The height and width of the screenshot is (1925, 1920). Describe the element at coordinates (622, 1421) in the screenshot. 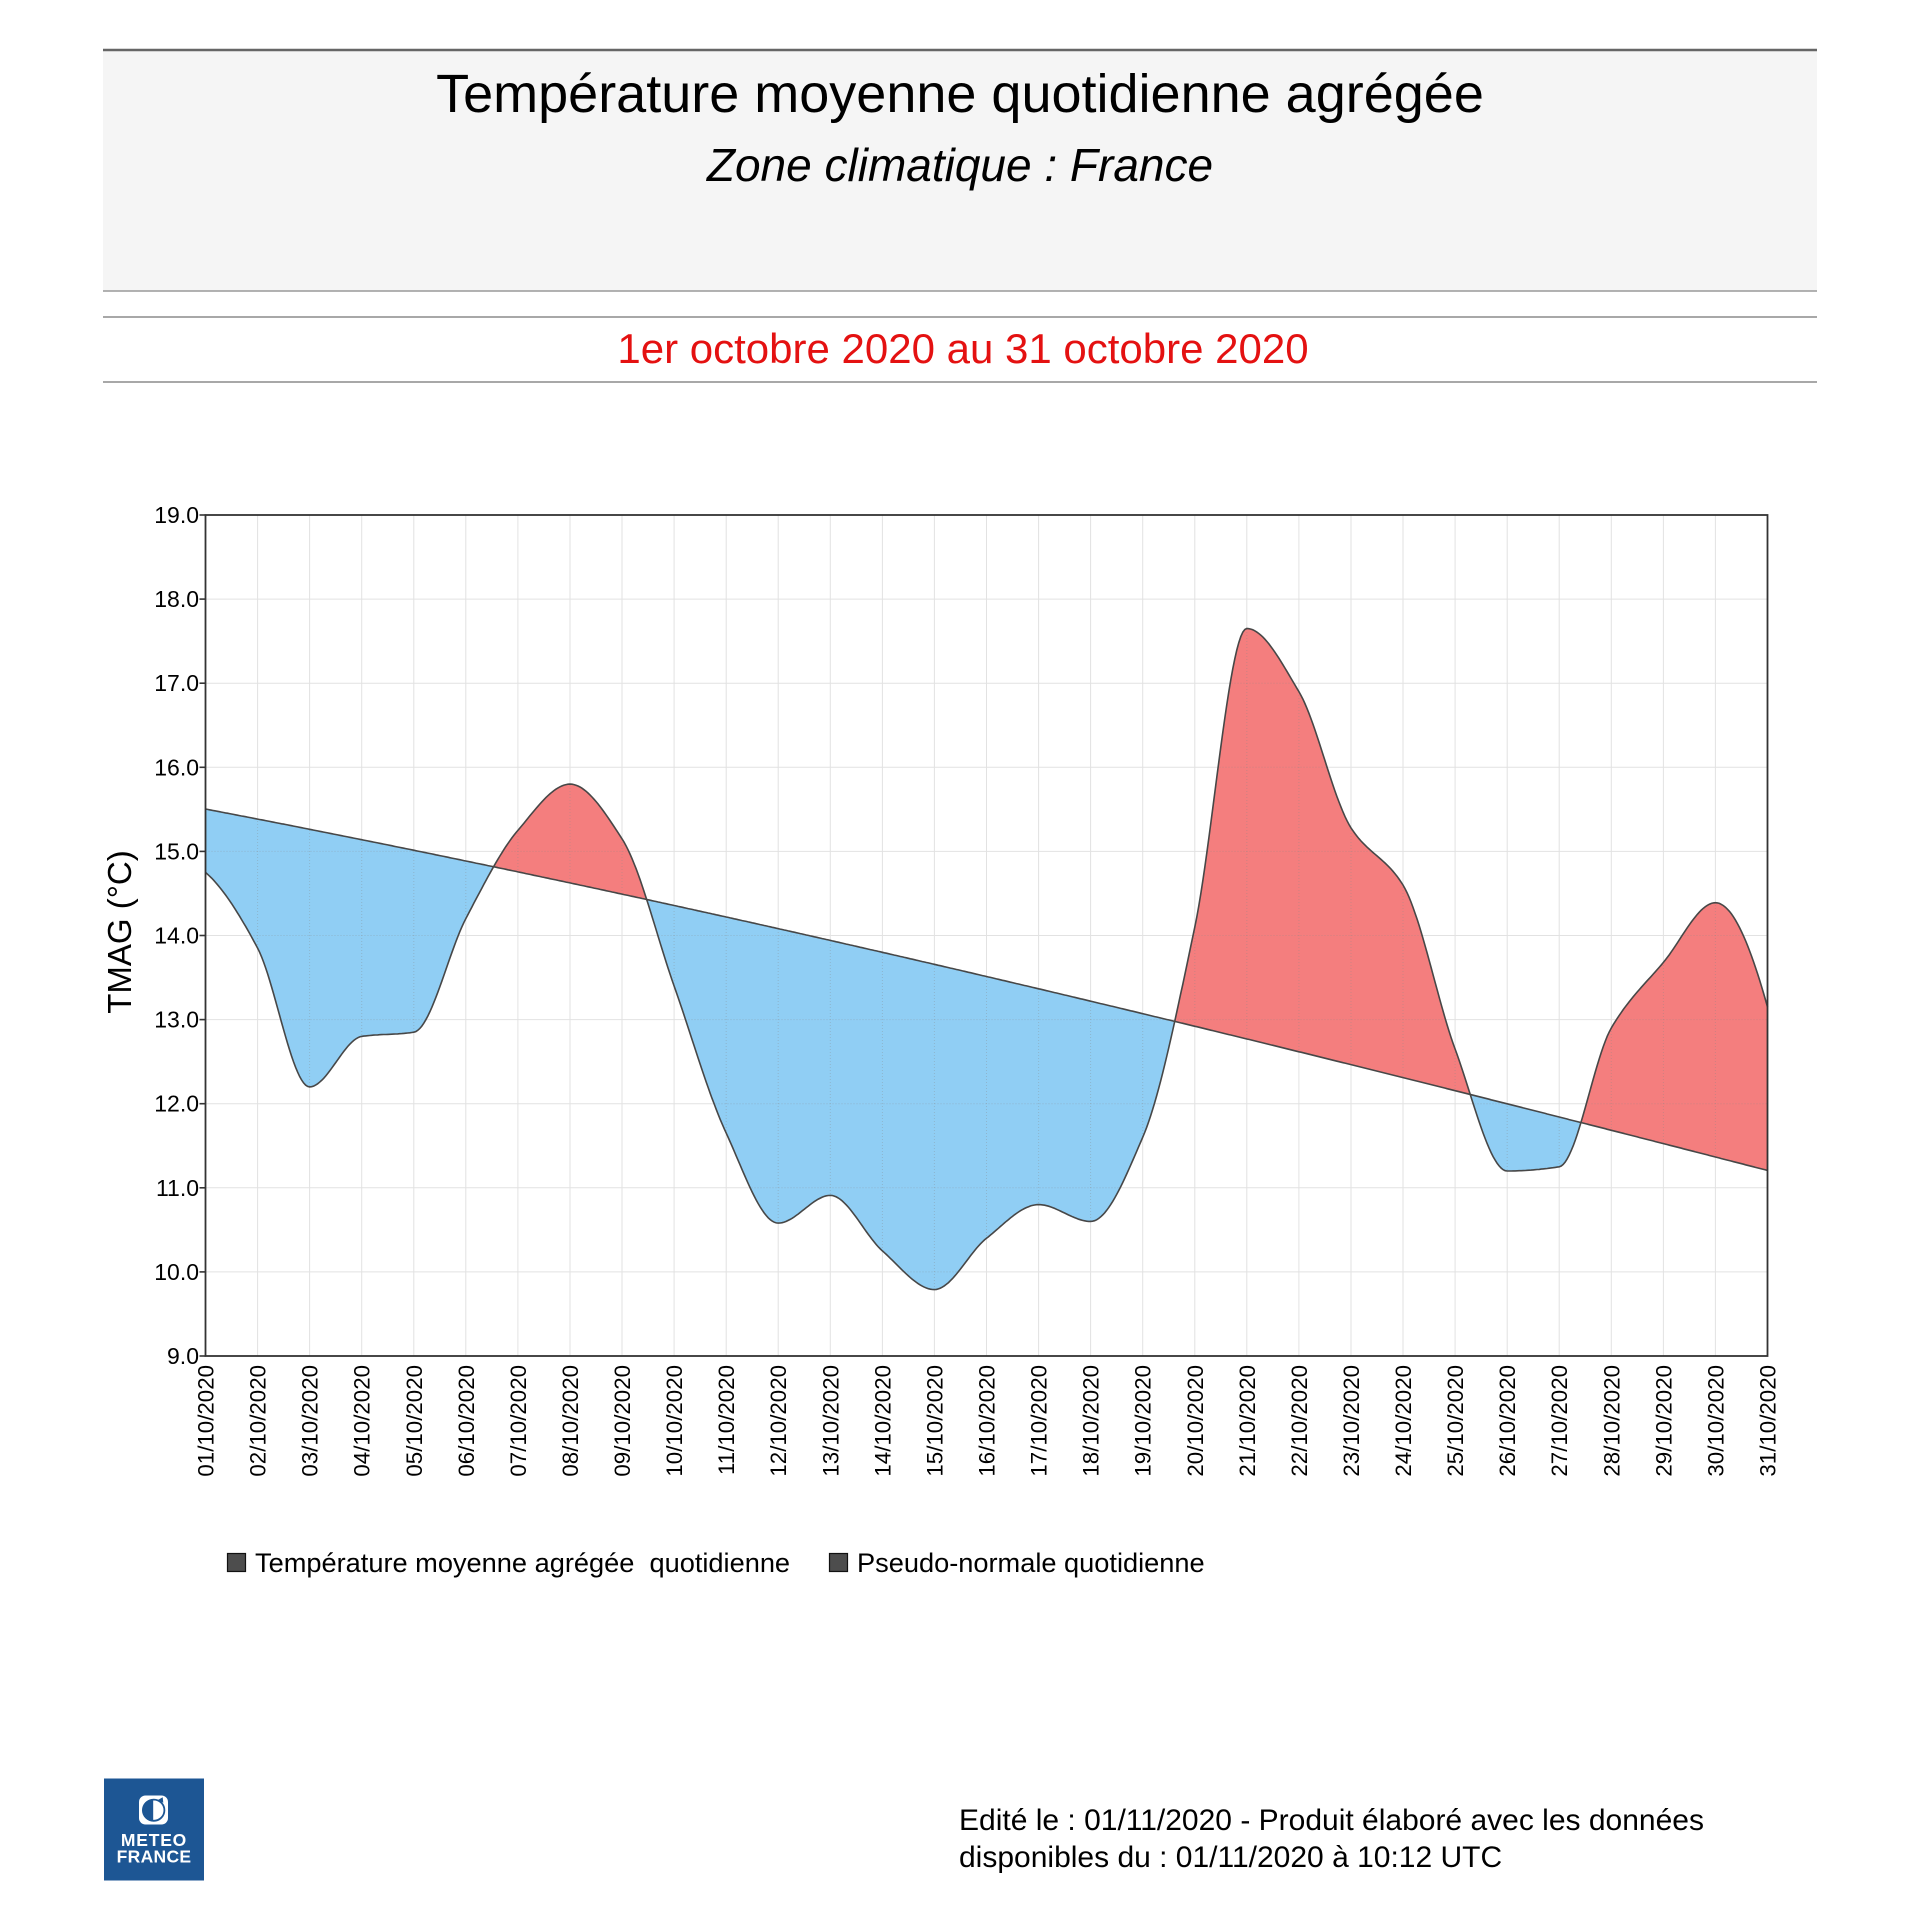

I see `svg-text: 09/10/2020` at that location.